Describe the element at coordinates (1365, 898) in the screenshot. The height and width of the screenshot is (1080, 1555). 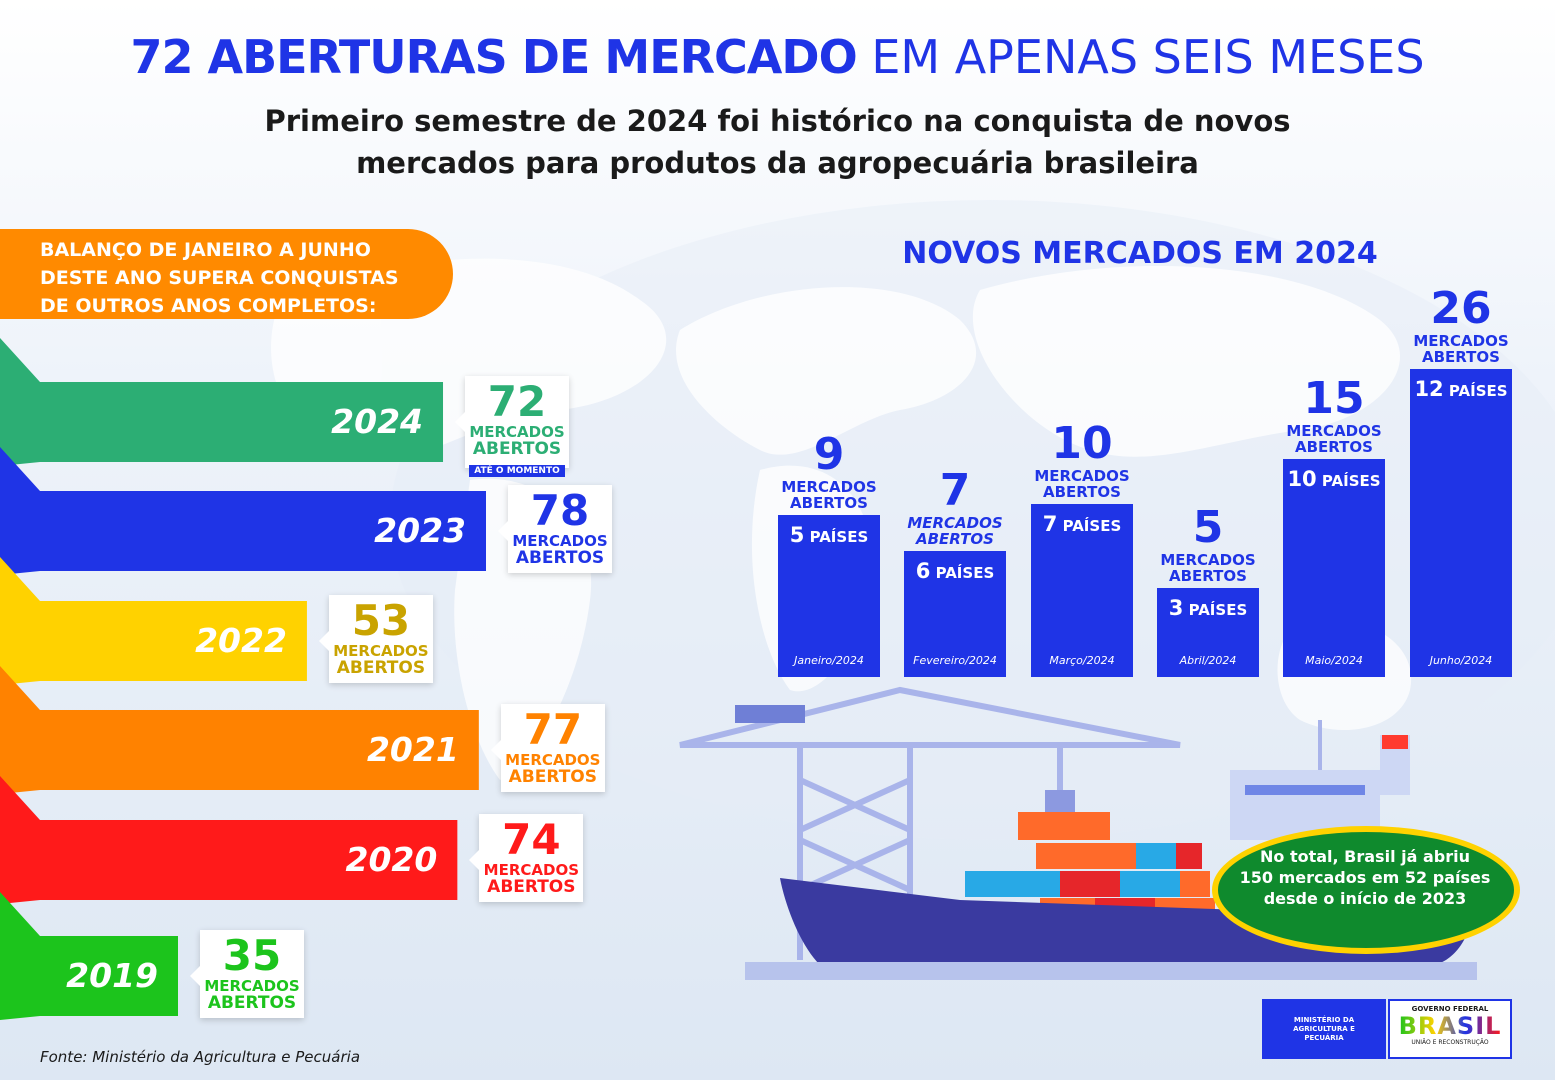
I see `callout-line3: desde o início de 2023` at that location.